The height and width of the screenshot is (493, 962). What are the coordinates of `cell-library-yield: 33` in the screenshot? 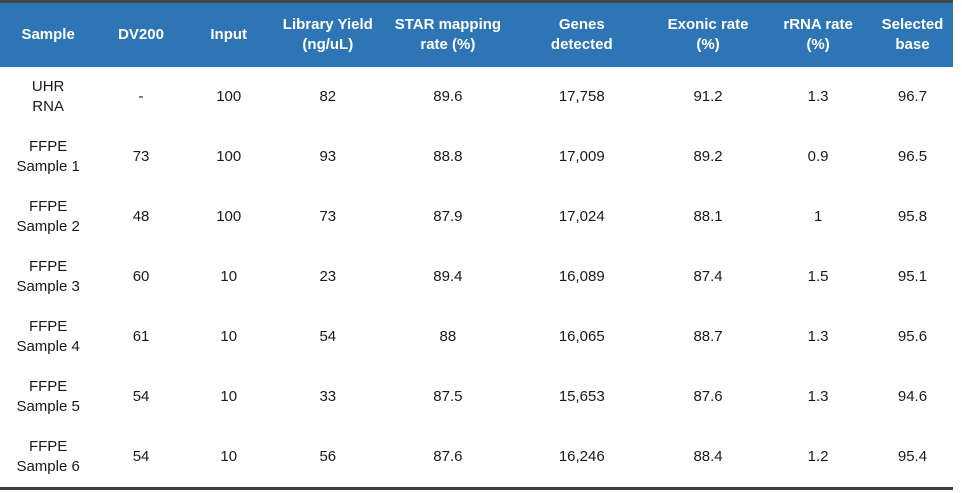 It's located at (328, 397).